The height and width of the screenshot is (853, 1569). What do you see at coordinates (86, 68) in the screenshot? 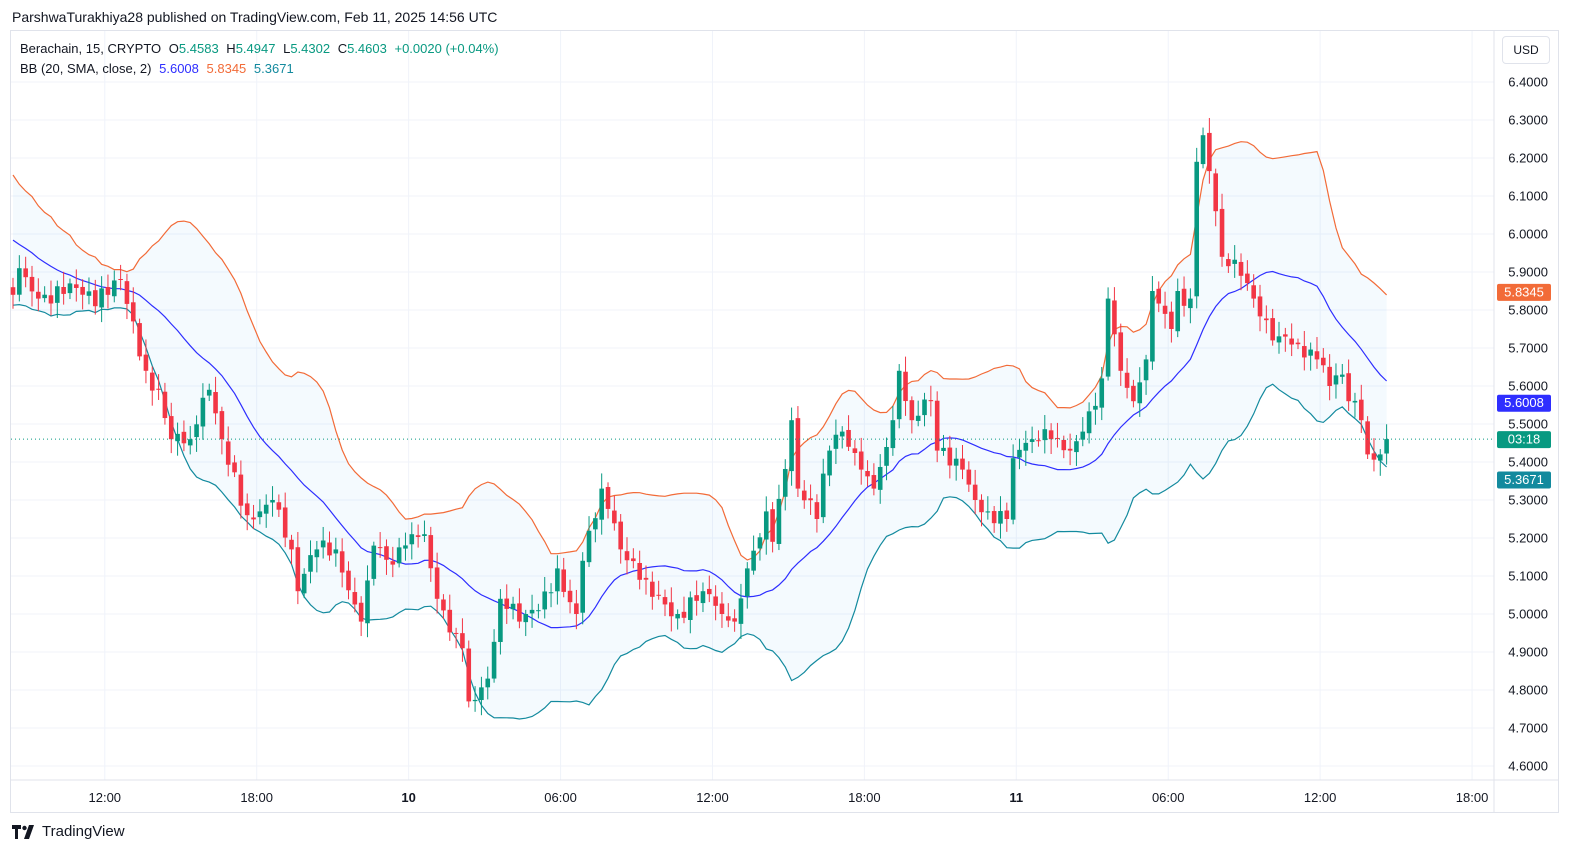
I see `indicator-title: BB (20, SMA, close, 2)` at bounding box center [86, 68].